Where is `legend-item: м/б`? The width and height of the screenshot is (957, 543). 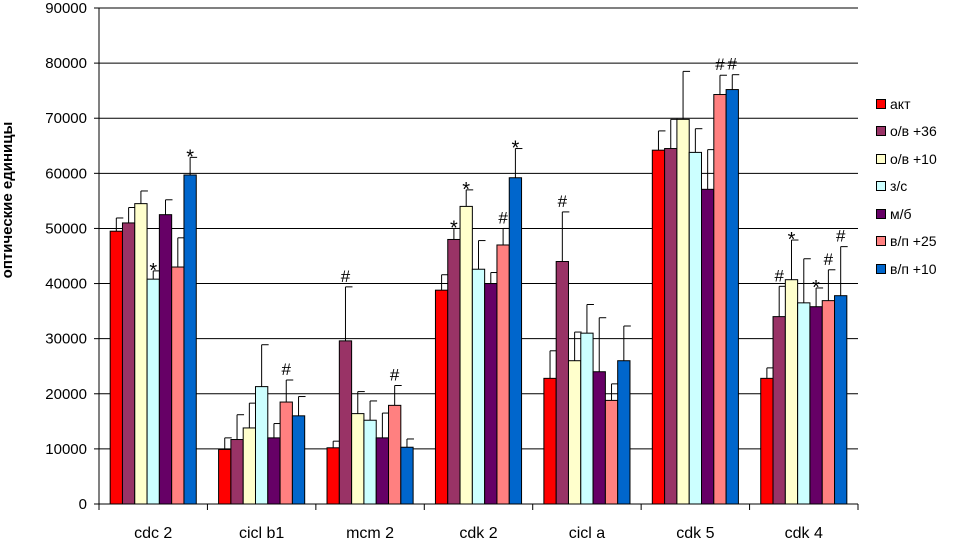
legend-item: м/б is located at coordinates (916, 214).